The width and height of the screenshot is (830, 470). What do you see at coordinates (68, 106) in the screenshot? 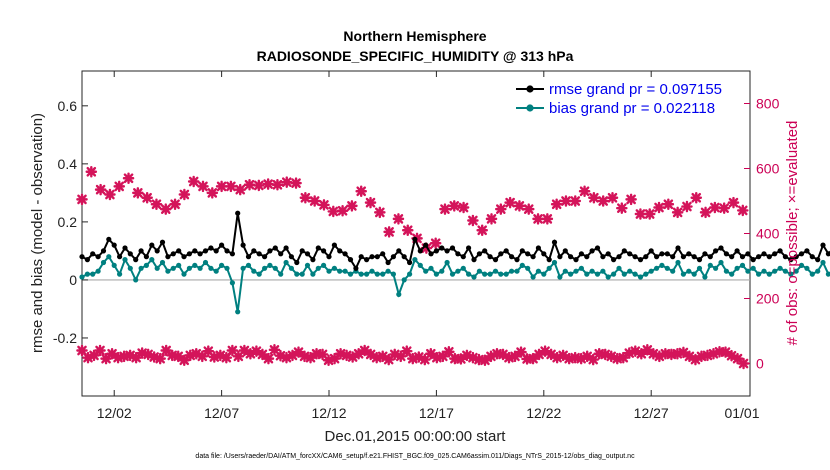
I see `y-tick-label: 0.6` at bounding box center [68, 106].